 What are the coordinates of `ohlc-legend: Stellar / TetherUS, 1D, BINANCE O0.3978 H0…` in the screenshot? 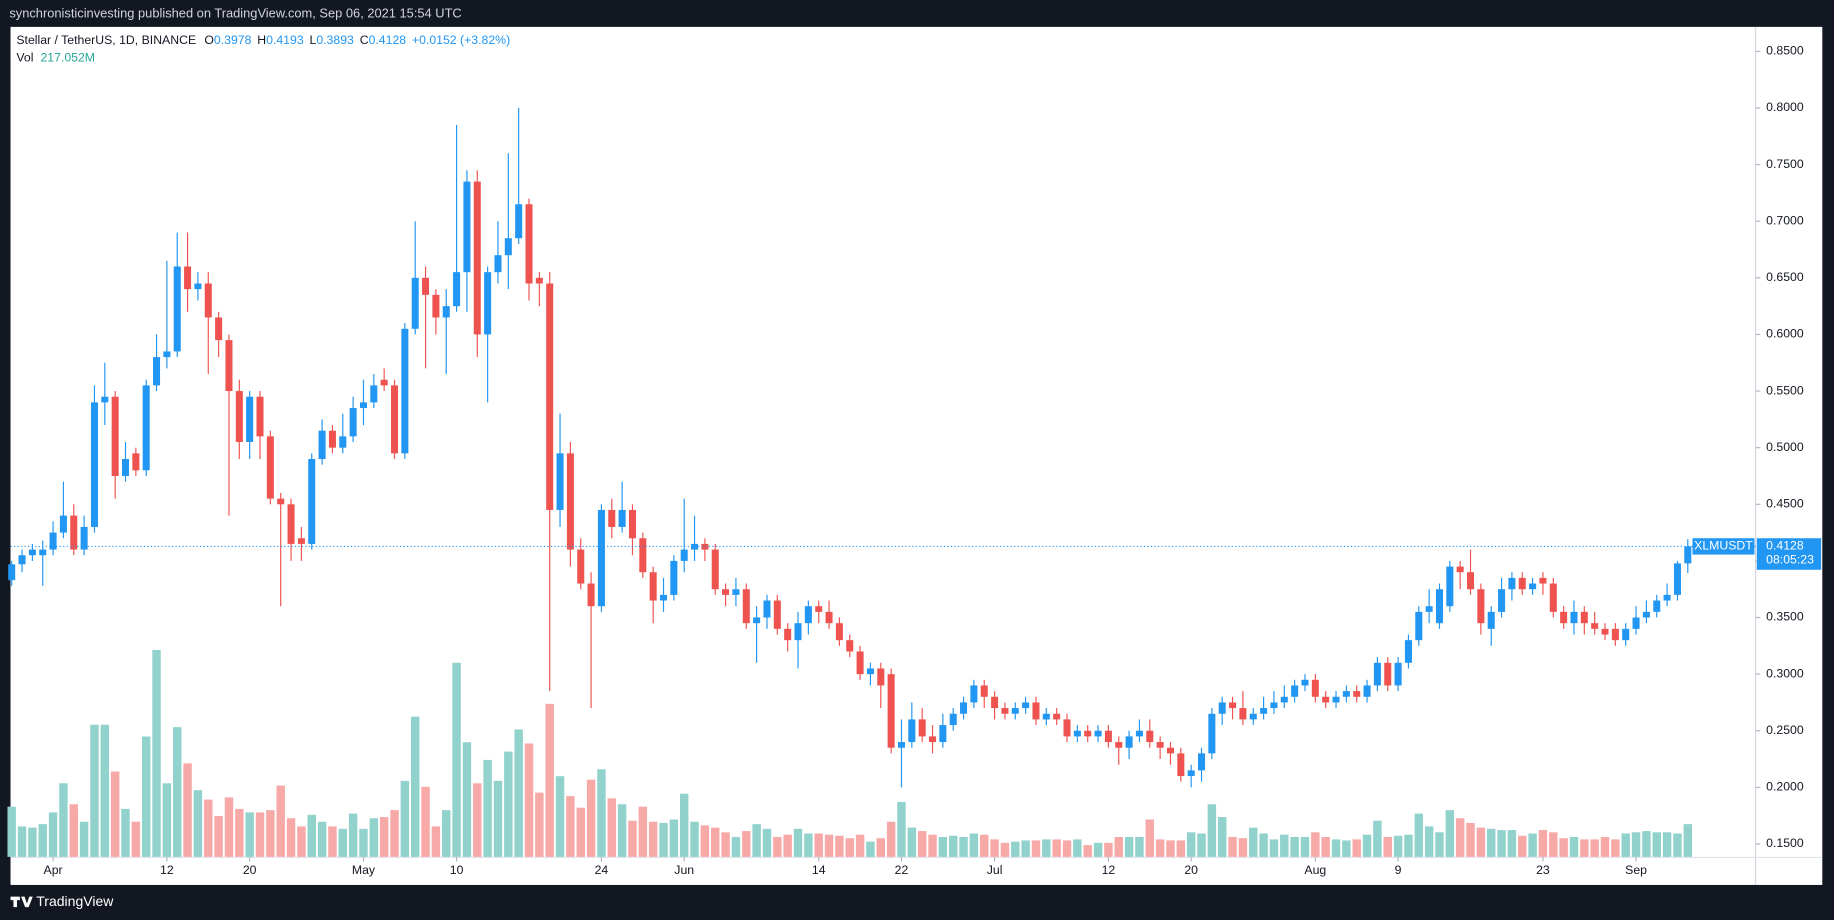 It's located at (263, 40).